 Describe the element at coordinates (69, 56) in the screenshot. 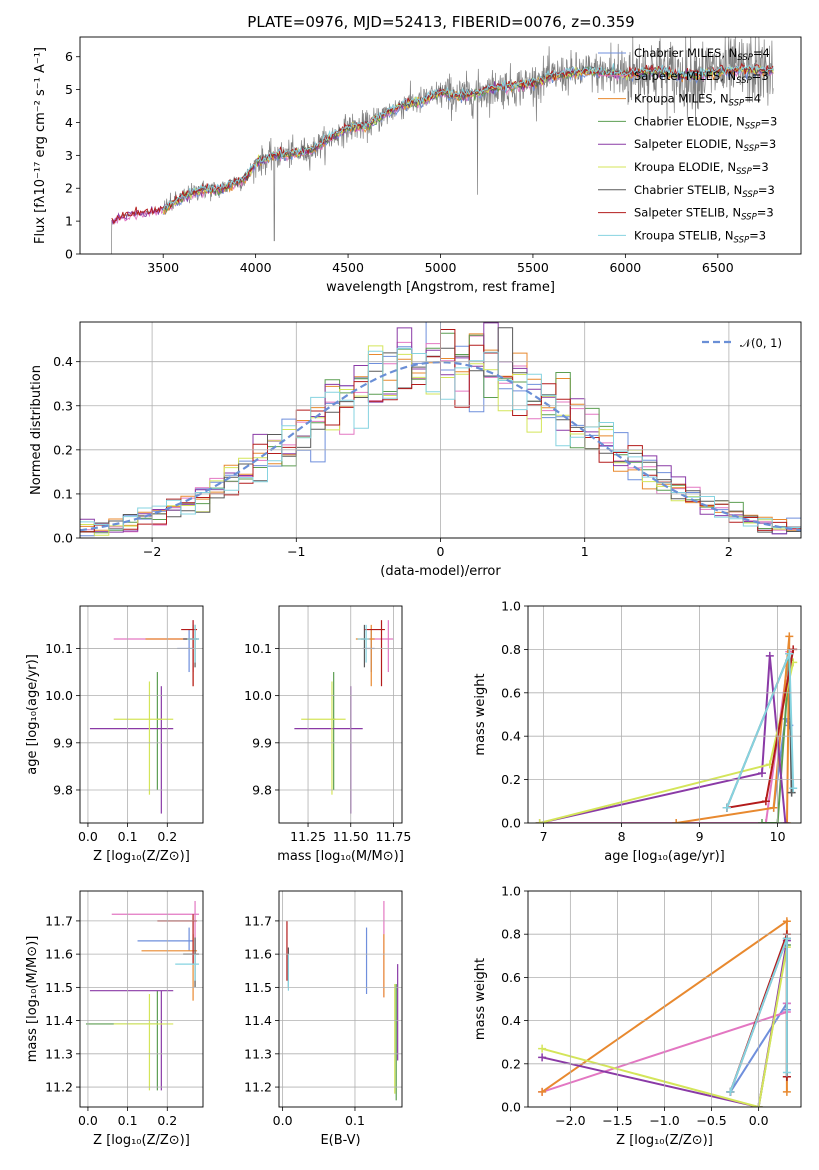

I see `y-tick-label: 6` at that location.